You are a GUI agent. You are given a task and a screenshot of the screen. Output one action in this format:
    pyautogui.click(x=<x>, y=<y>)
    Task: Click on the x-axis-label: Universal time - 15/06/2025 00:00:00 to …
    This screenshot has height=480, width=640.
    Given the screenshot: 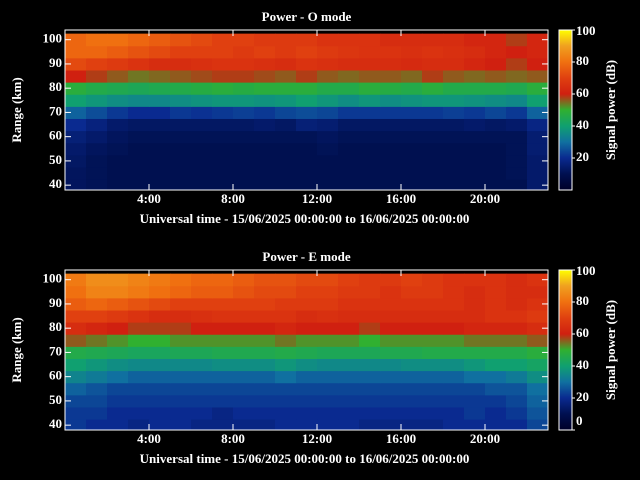 What is the action you would take?
    pyautogui.click(x=305, y=458)
    